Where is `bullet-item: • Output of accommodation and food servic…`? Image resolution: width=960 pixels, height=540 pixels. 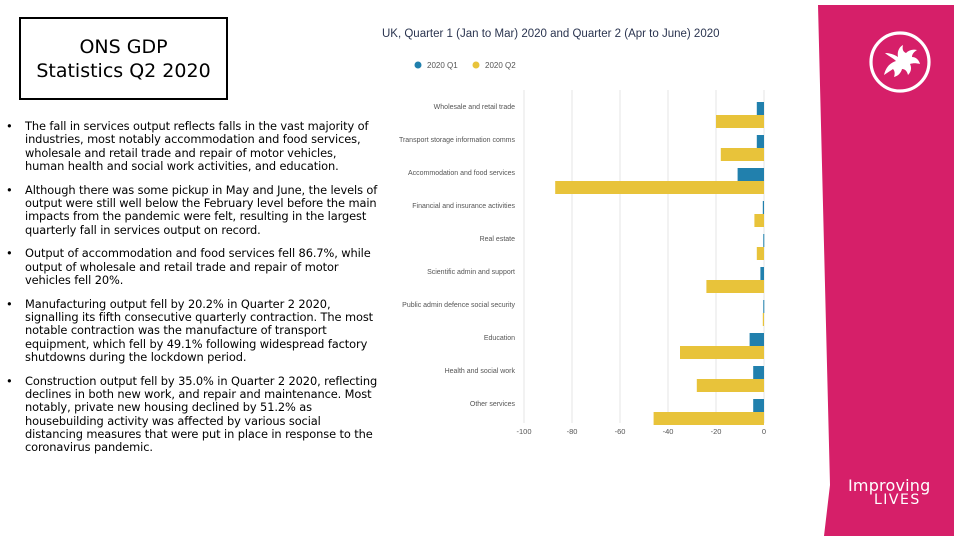
bullet-item: • Output of accommodation and food servic… is located at coordinates (192, 267).